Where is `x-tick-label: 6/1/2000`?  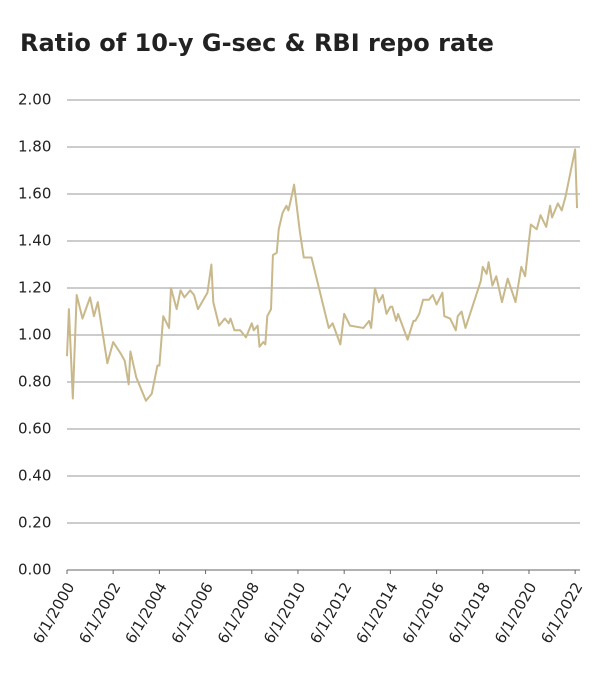
x-tick-label: 6/1/2000 is located at coordinates (53, 612).